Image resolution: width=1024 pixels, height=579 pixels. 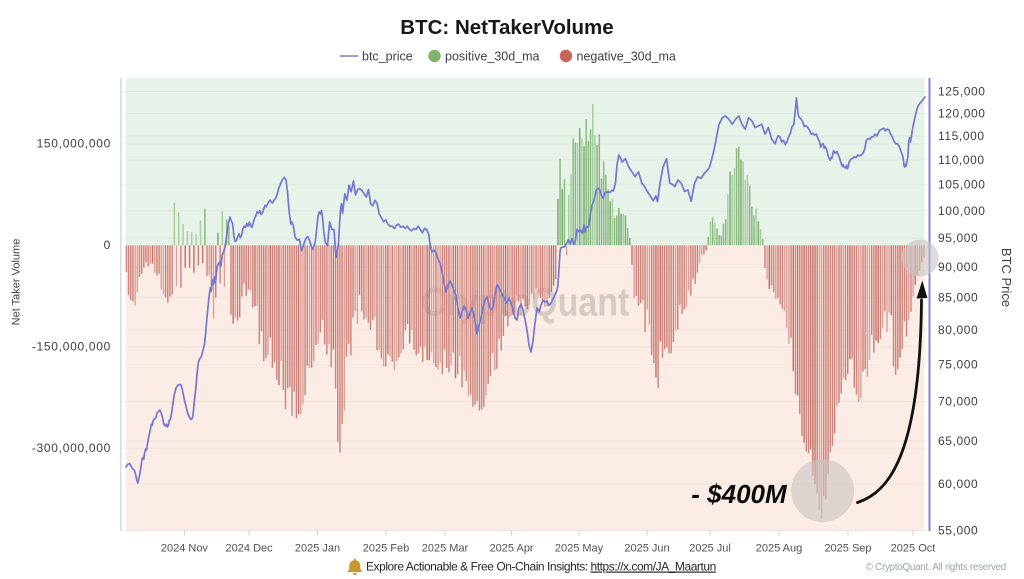 I want to click on svg-text: 150,000,000, so click(x=74, y=144).